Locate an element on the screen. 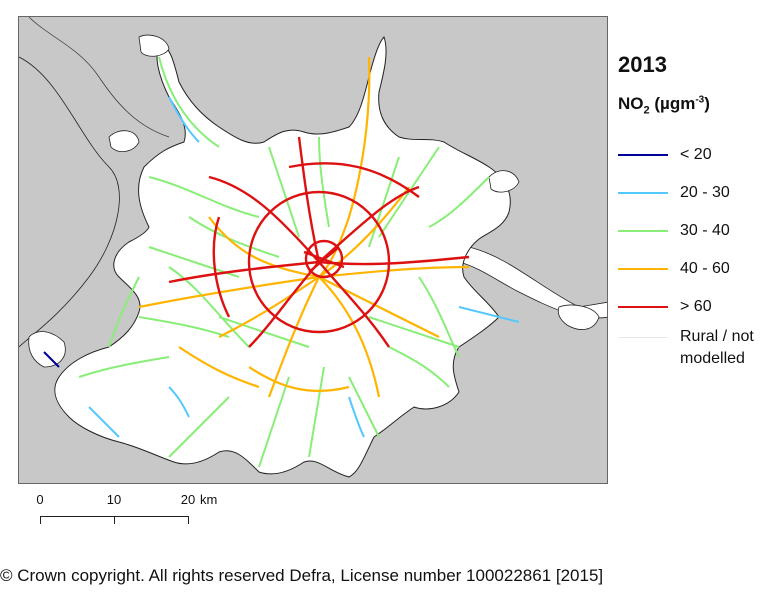 Image resolution: width=775 pixels, height=602 pixels. unit-suffix: ) is located at coordinates (707, 103).